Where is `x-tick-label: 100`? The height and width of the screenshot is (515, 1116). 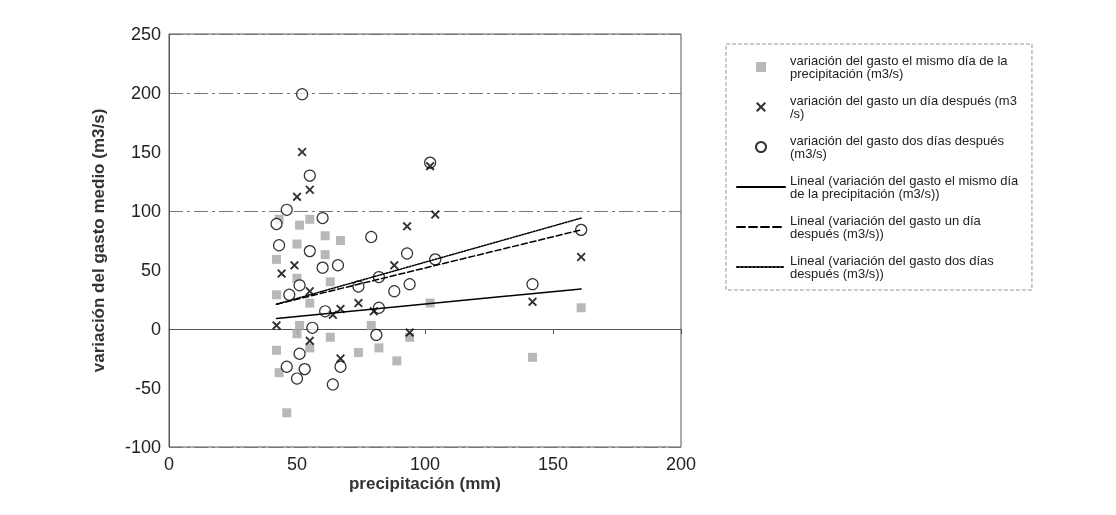 x-tick-label: 100 is located at coordinates (425, 464).